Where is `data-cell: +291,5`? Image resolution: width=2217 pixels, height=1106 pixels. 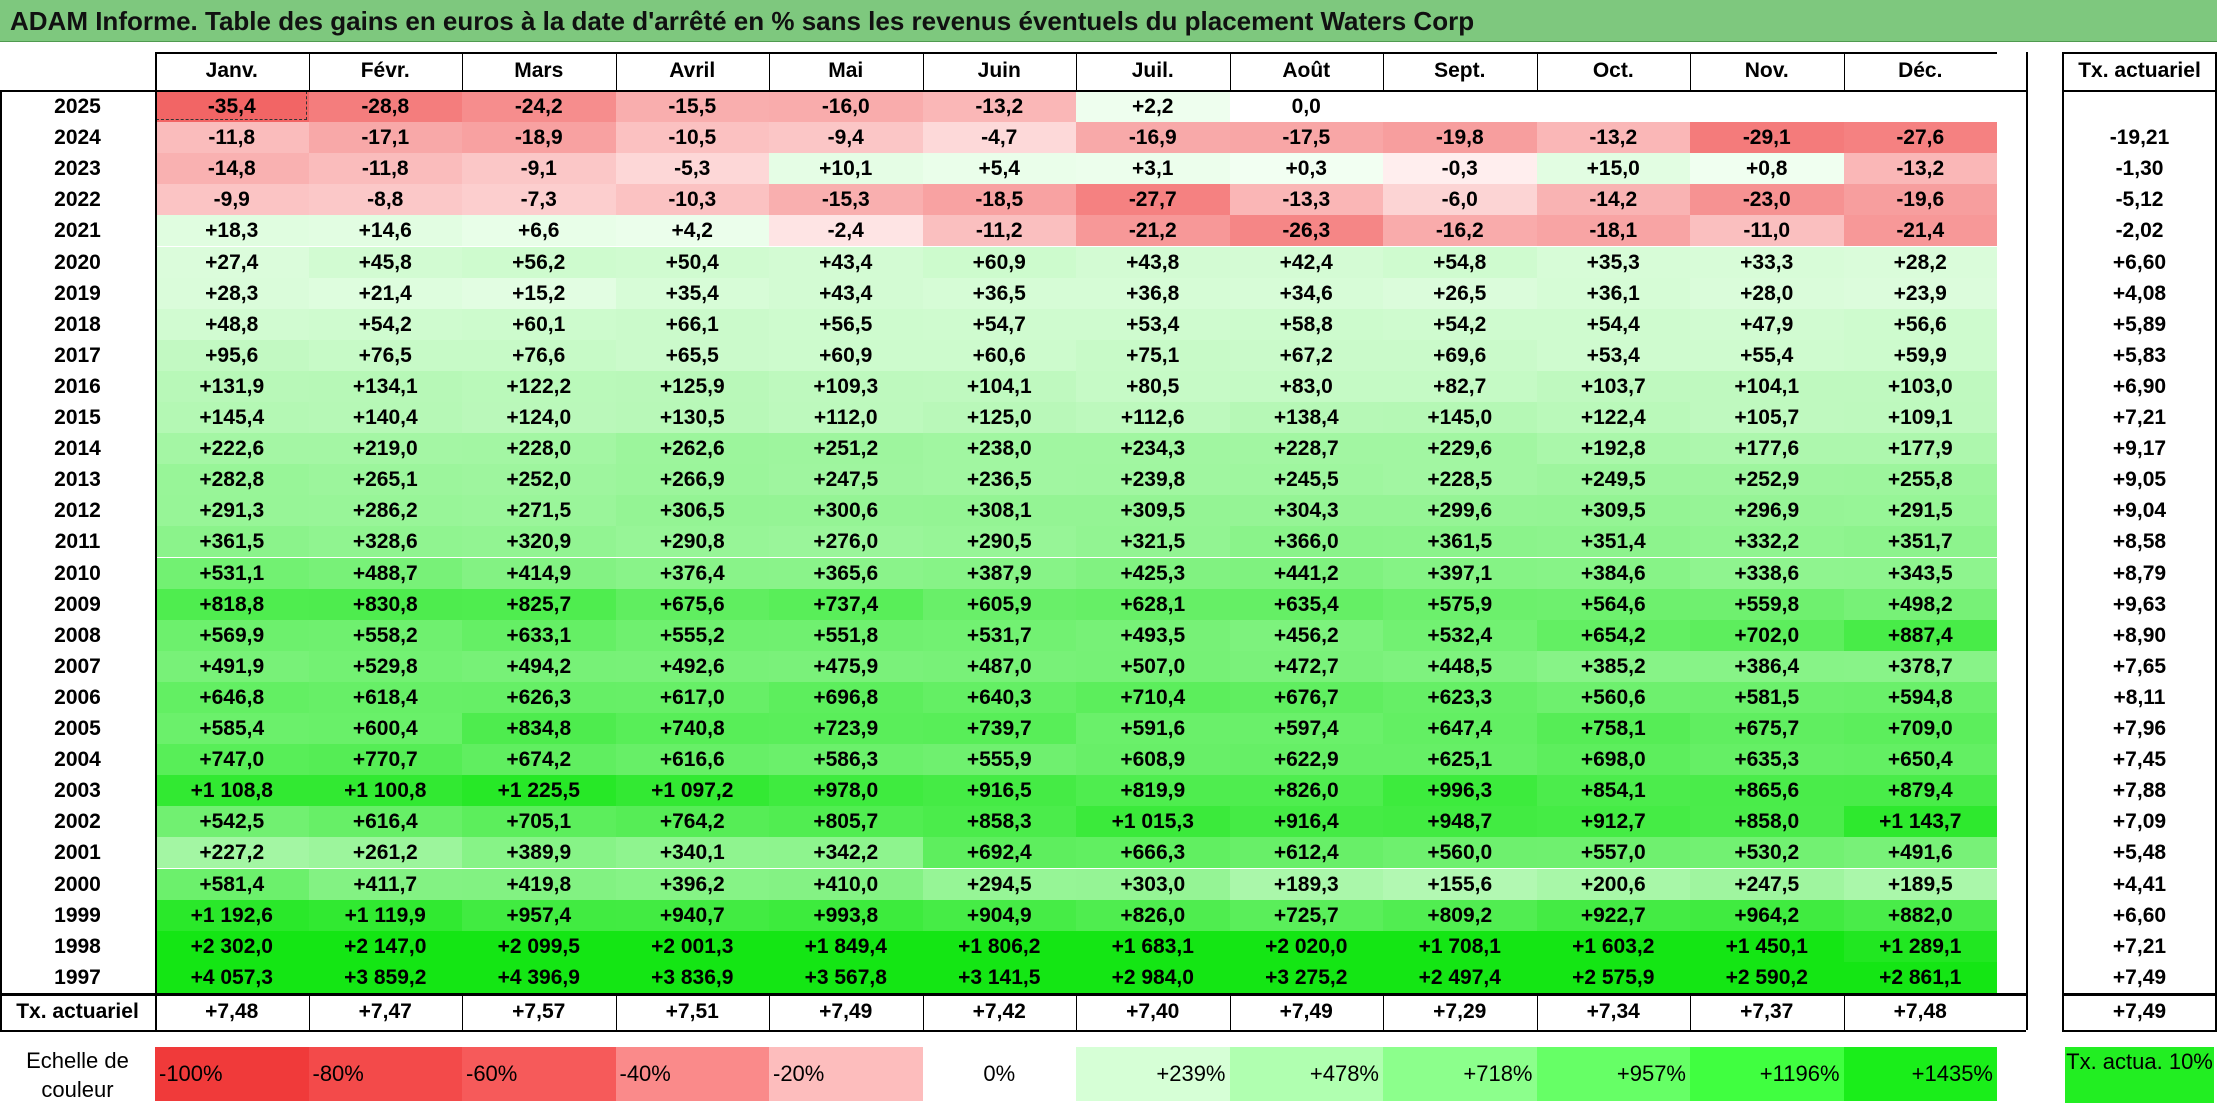
data-cell: +291,5 is located at coordinates (1920, 511).